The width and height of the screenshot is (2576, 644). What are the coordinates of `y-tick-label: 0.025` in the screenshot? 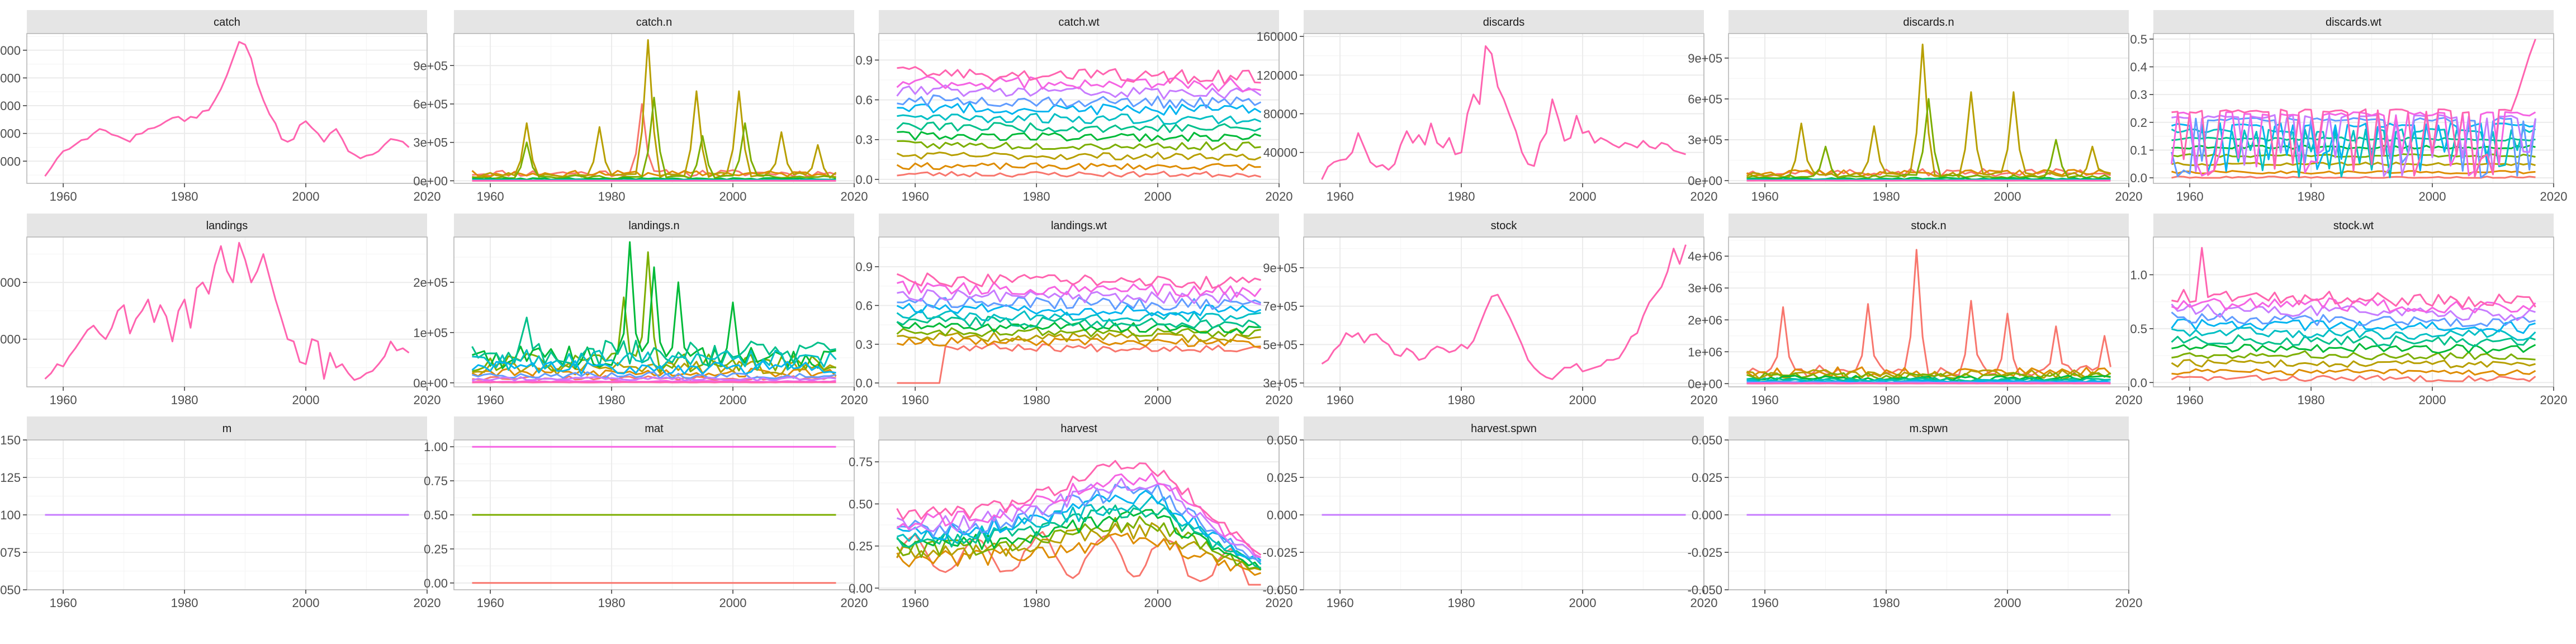 It's located at (1707, 478).